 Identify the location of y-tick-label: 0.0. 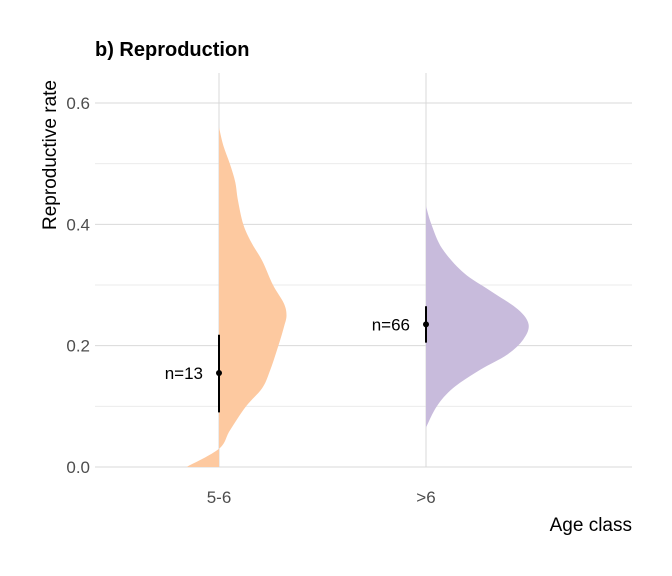
(78, 467).